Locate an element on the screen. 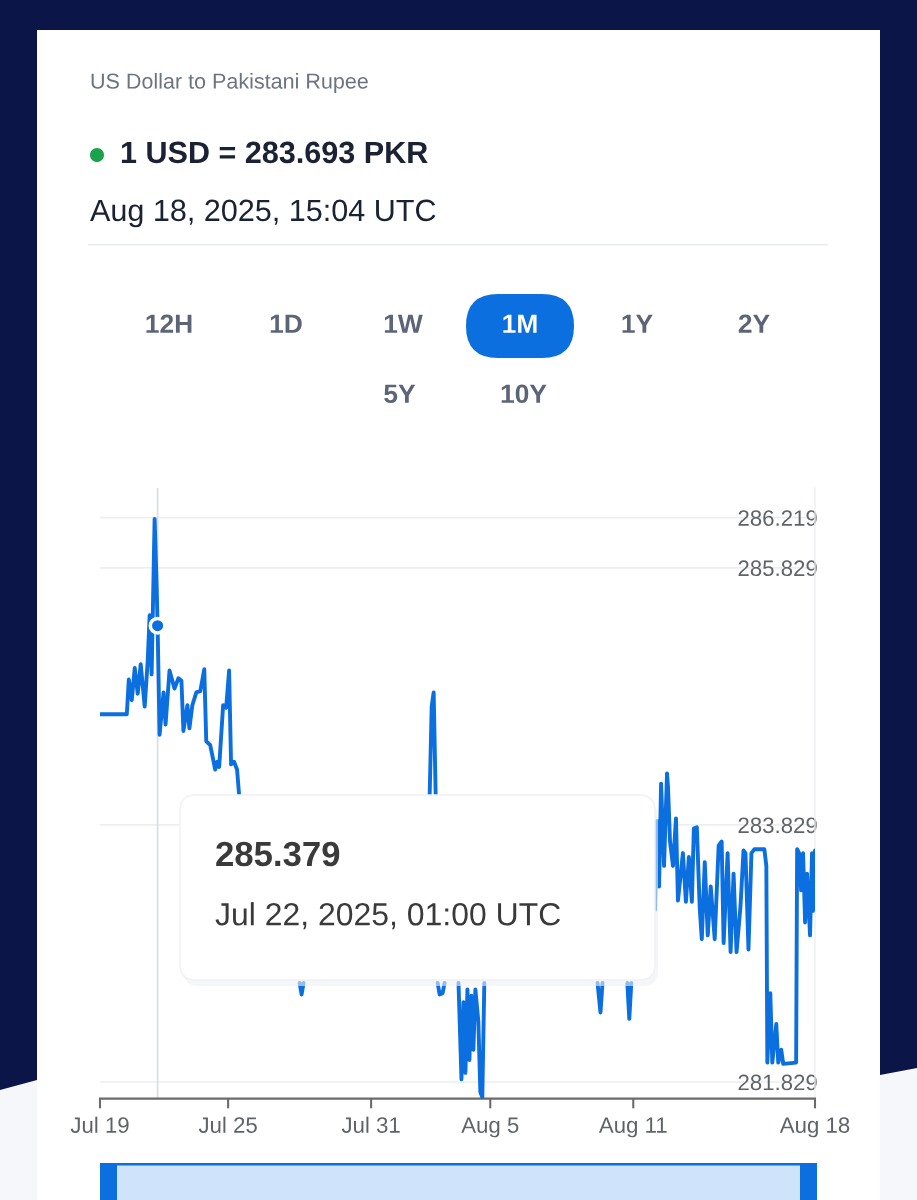 Image resolution: width=917 pixels, height=1200 pixels. y-tick-label: 285.829 is located at coordinates (777, 568).